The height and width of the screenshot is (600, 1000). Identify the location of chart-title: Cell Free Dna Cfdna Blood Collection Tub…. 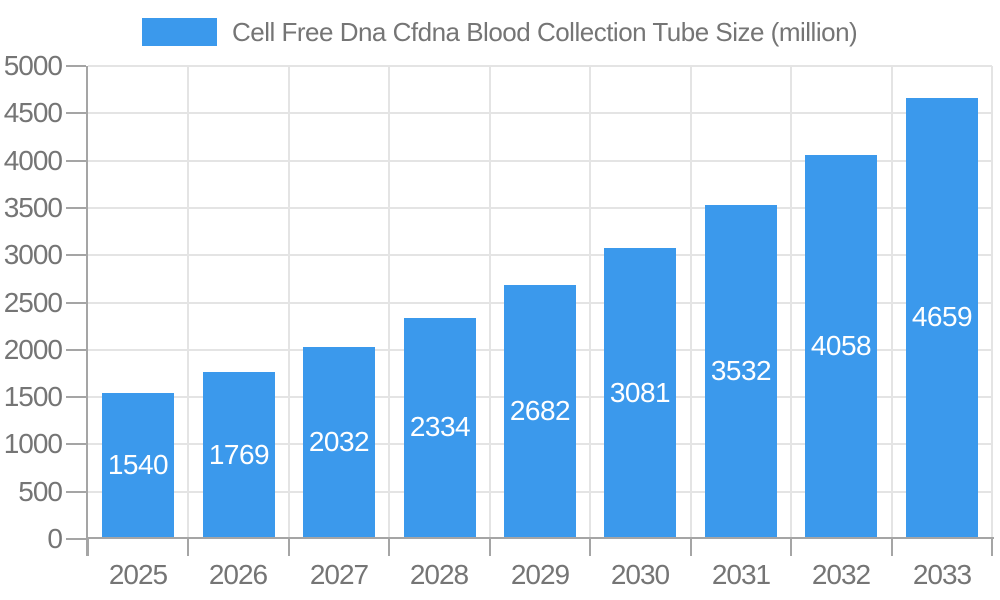
(545, 32).